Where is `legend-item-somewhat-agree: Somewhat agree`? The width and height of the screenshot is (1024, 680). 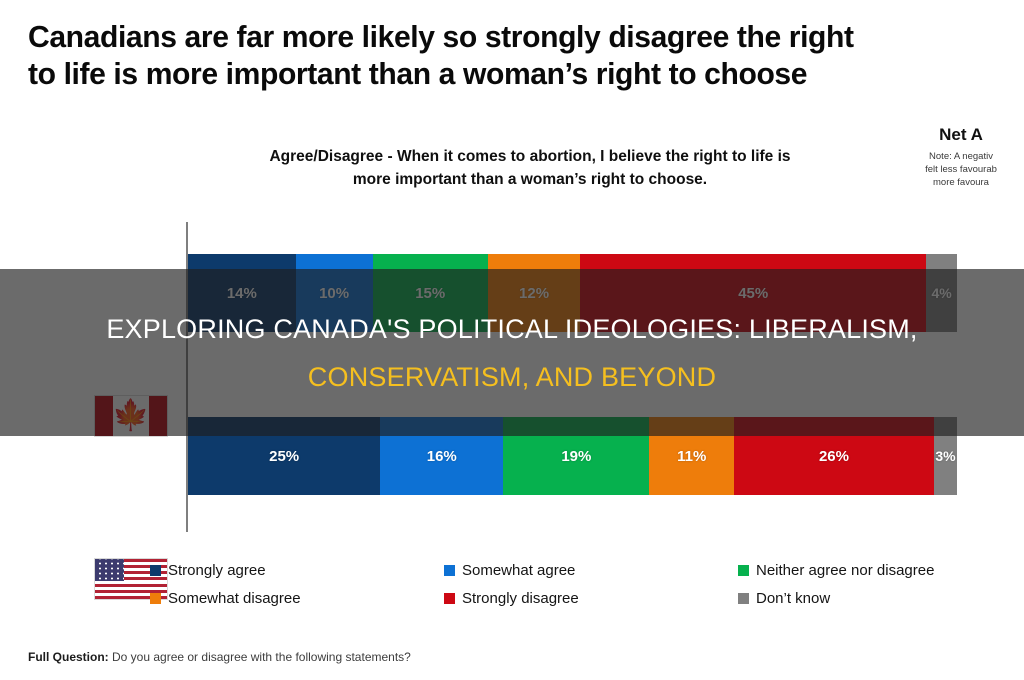 legend-item-somewhat-agree: Somewhat agree is located at coordinates (591, 570).